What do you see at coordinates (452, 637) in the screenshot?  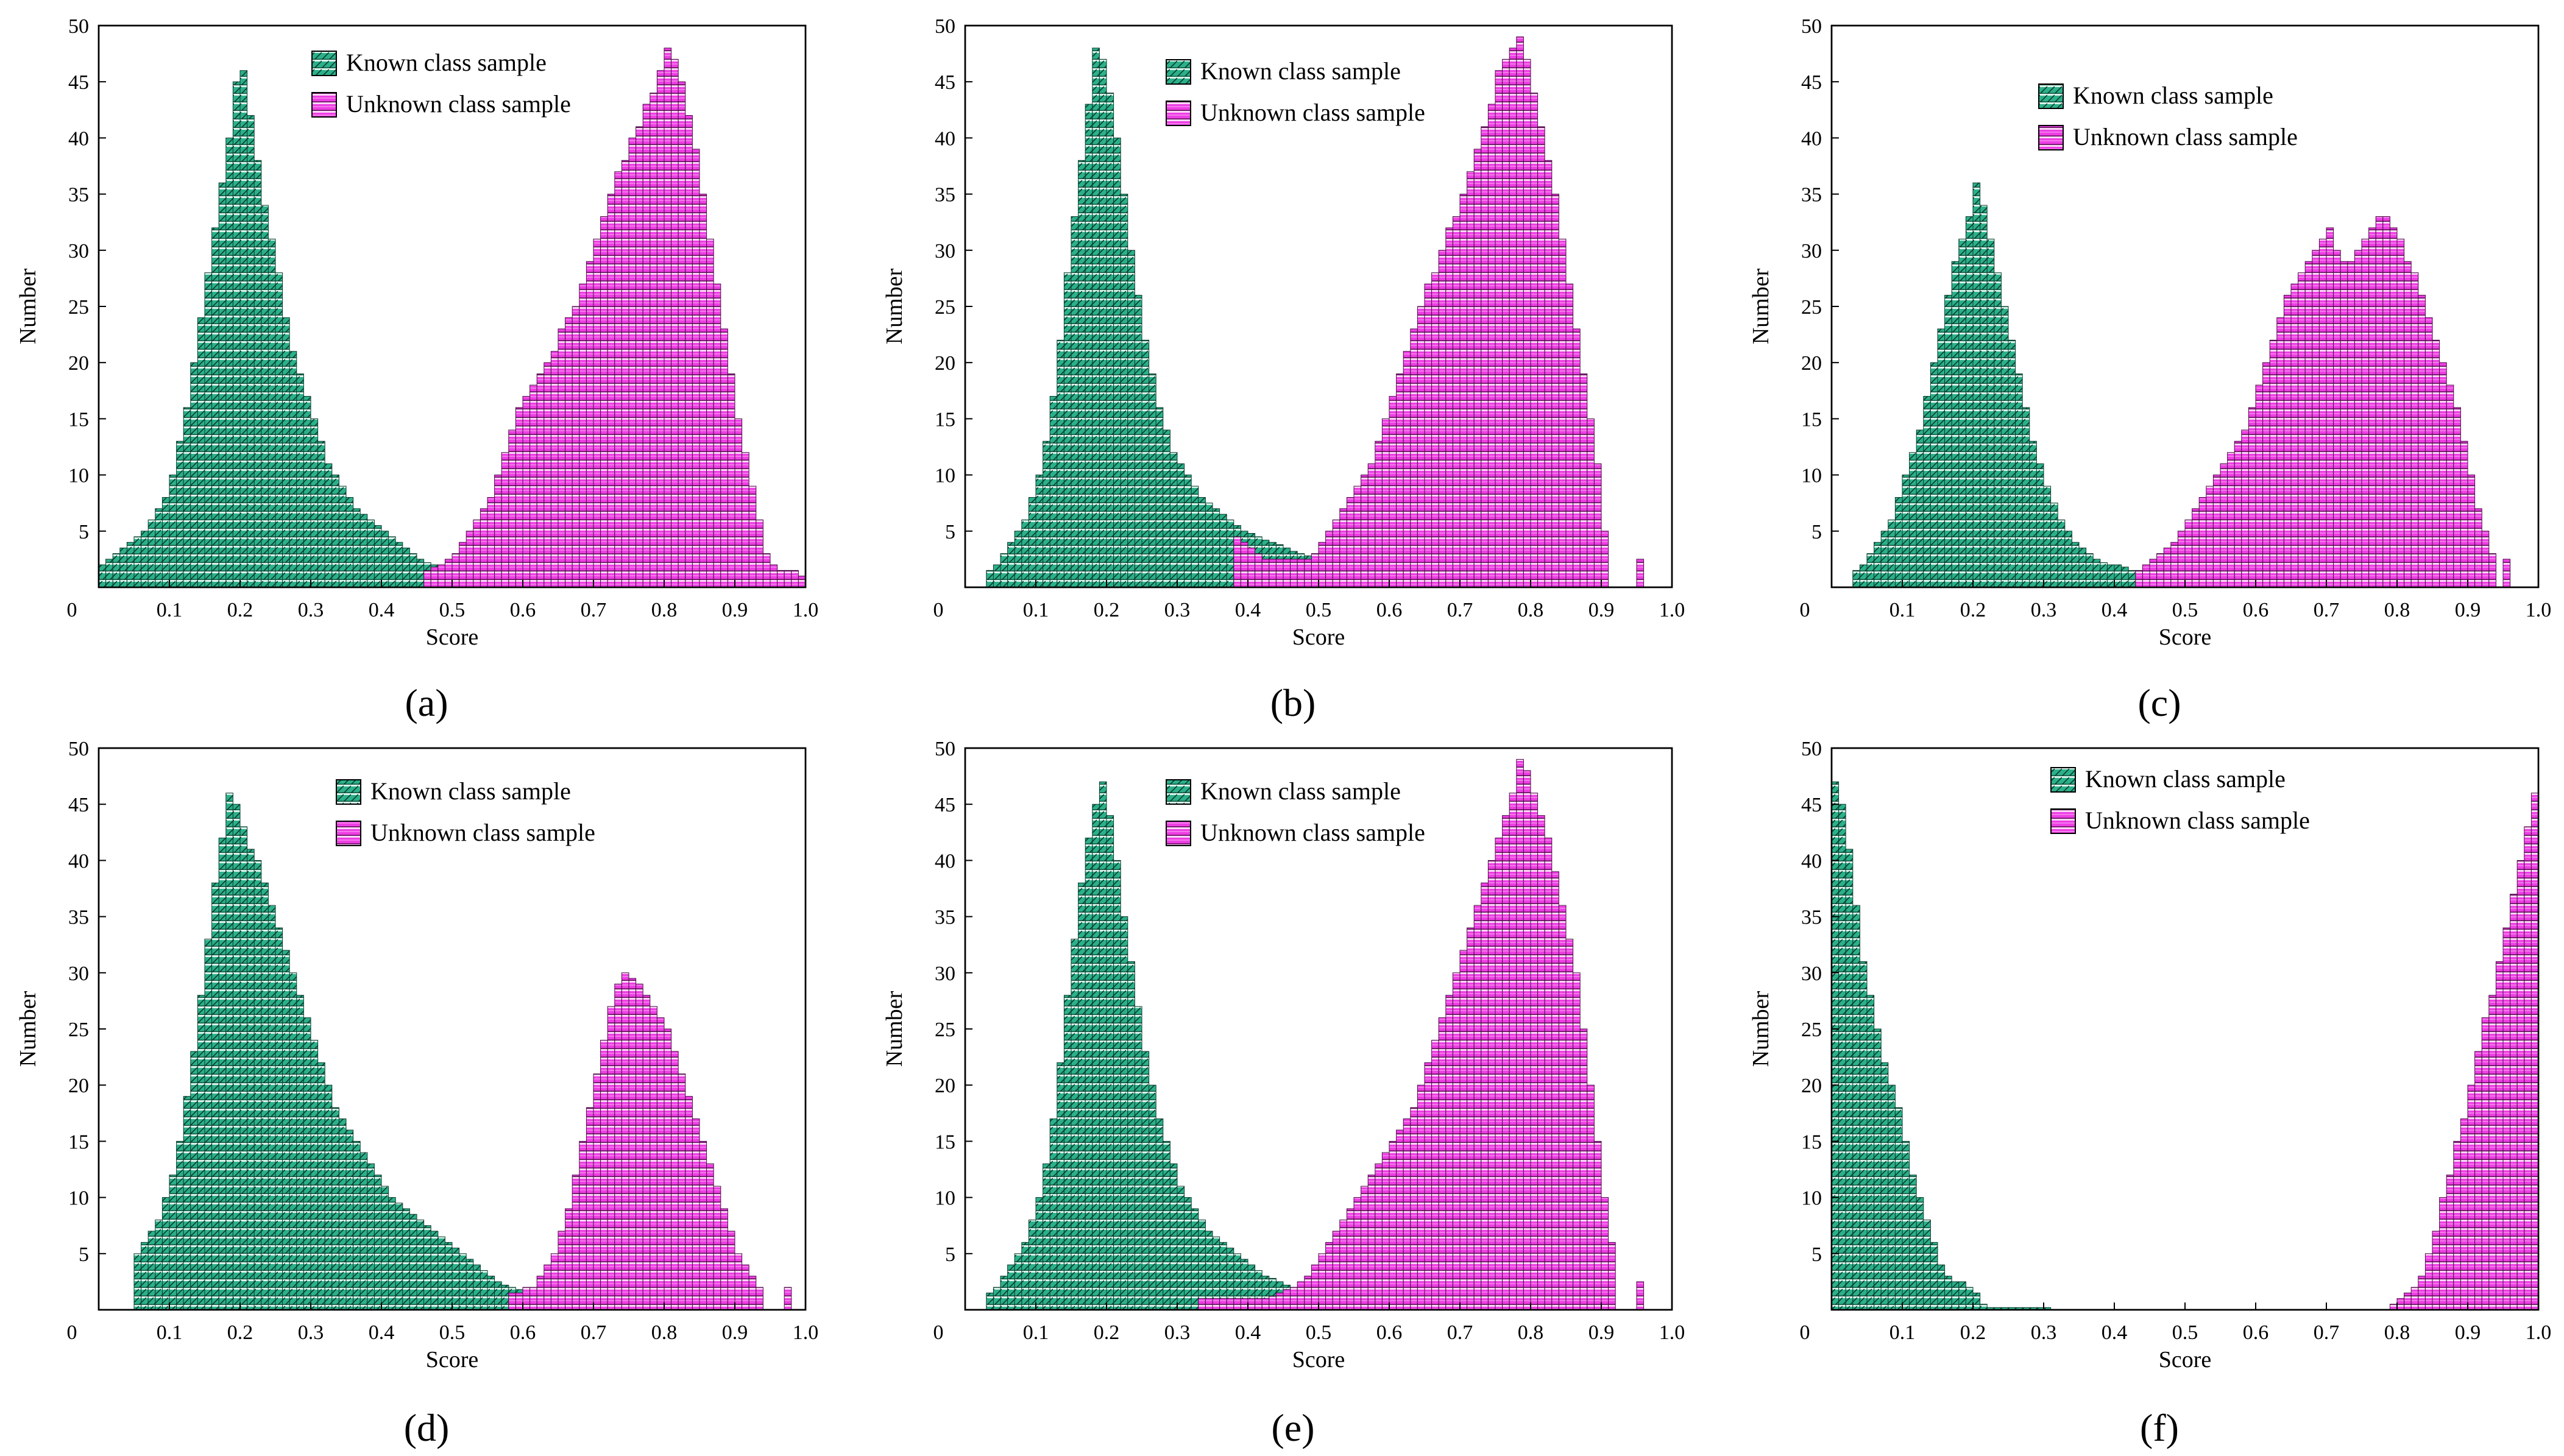 I see `x-axis-label: Score` at bounding box center [452, 637].